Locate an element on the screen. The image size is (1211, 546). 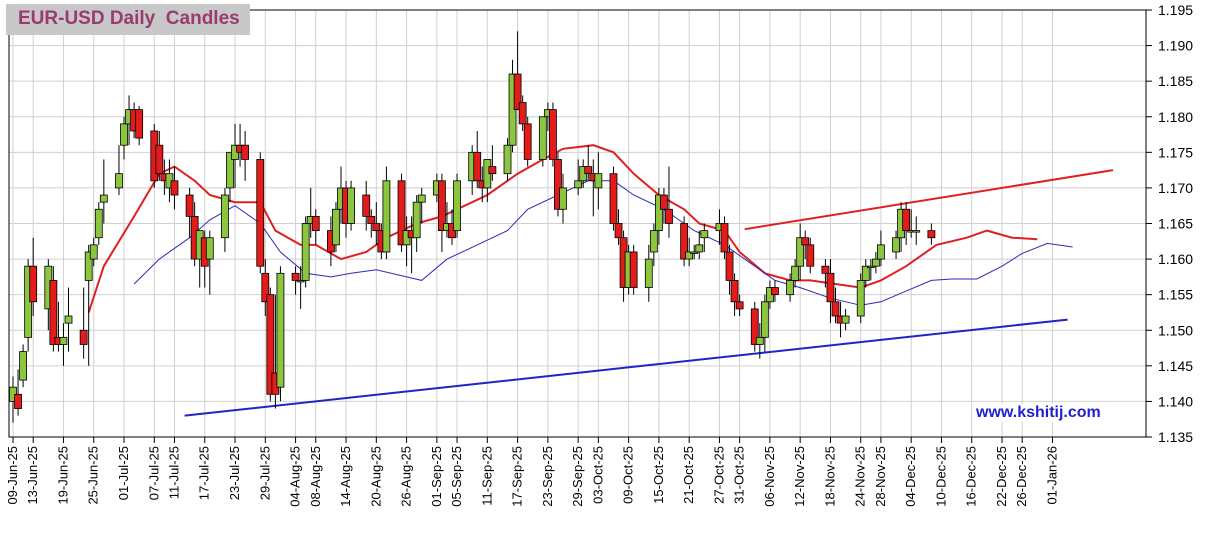
x-tick-label: 18-Nov-25 is located at coordinates (829, 476).